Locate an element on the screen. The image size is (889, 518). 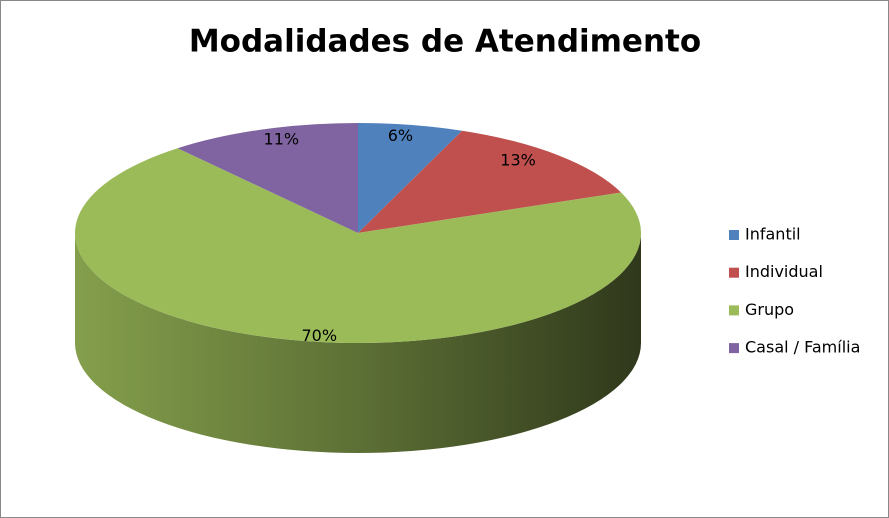
legend-label: Grupo is located at coordinates (769, 309).